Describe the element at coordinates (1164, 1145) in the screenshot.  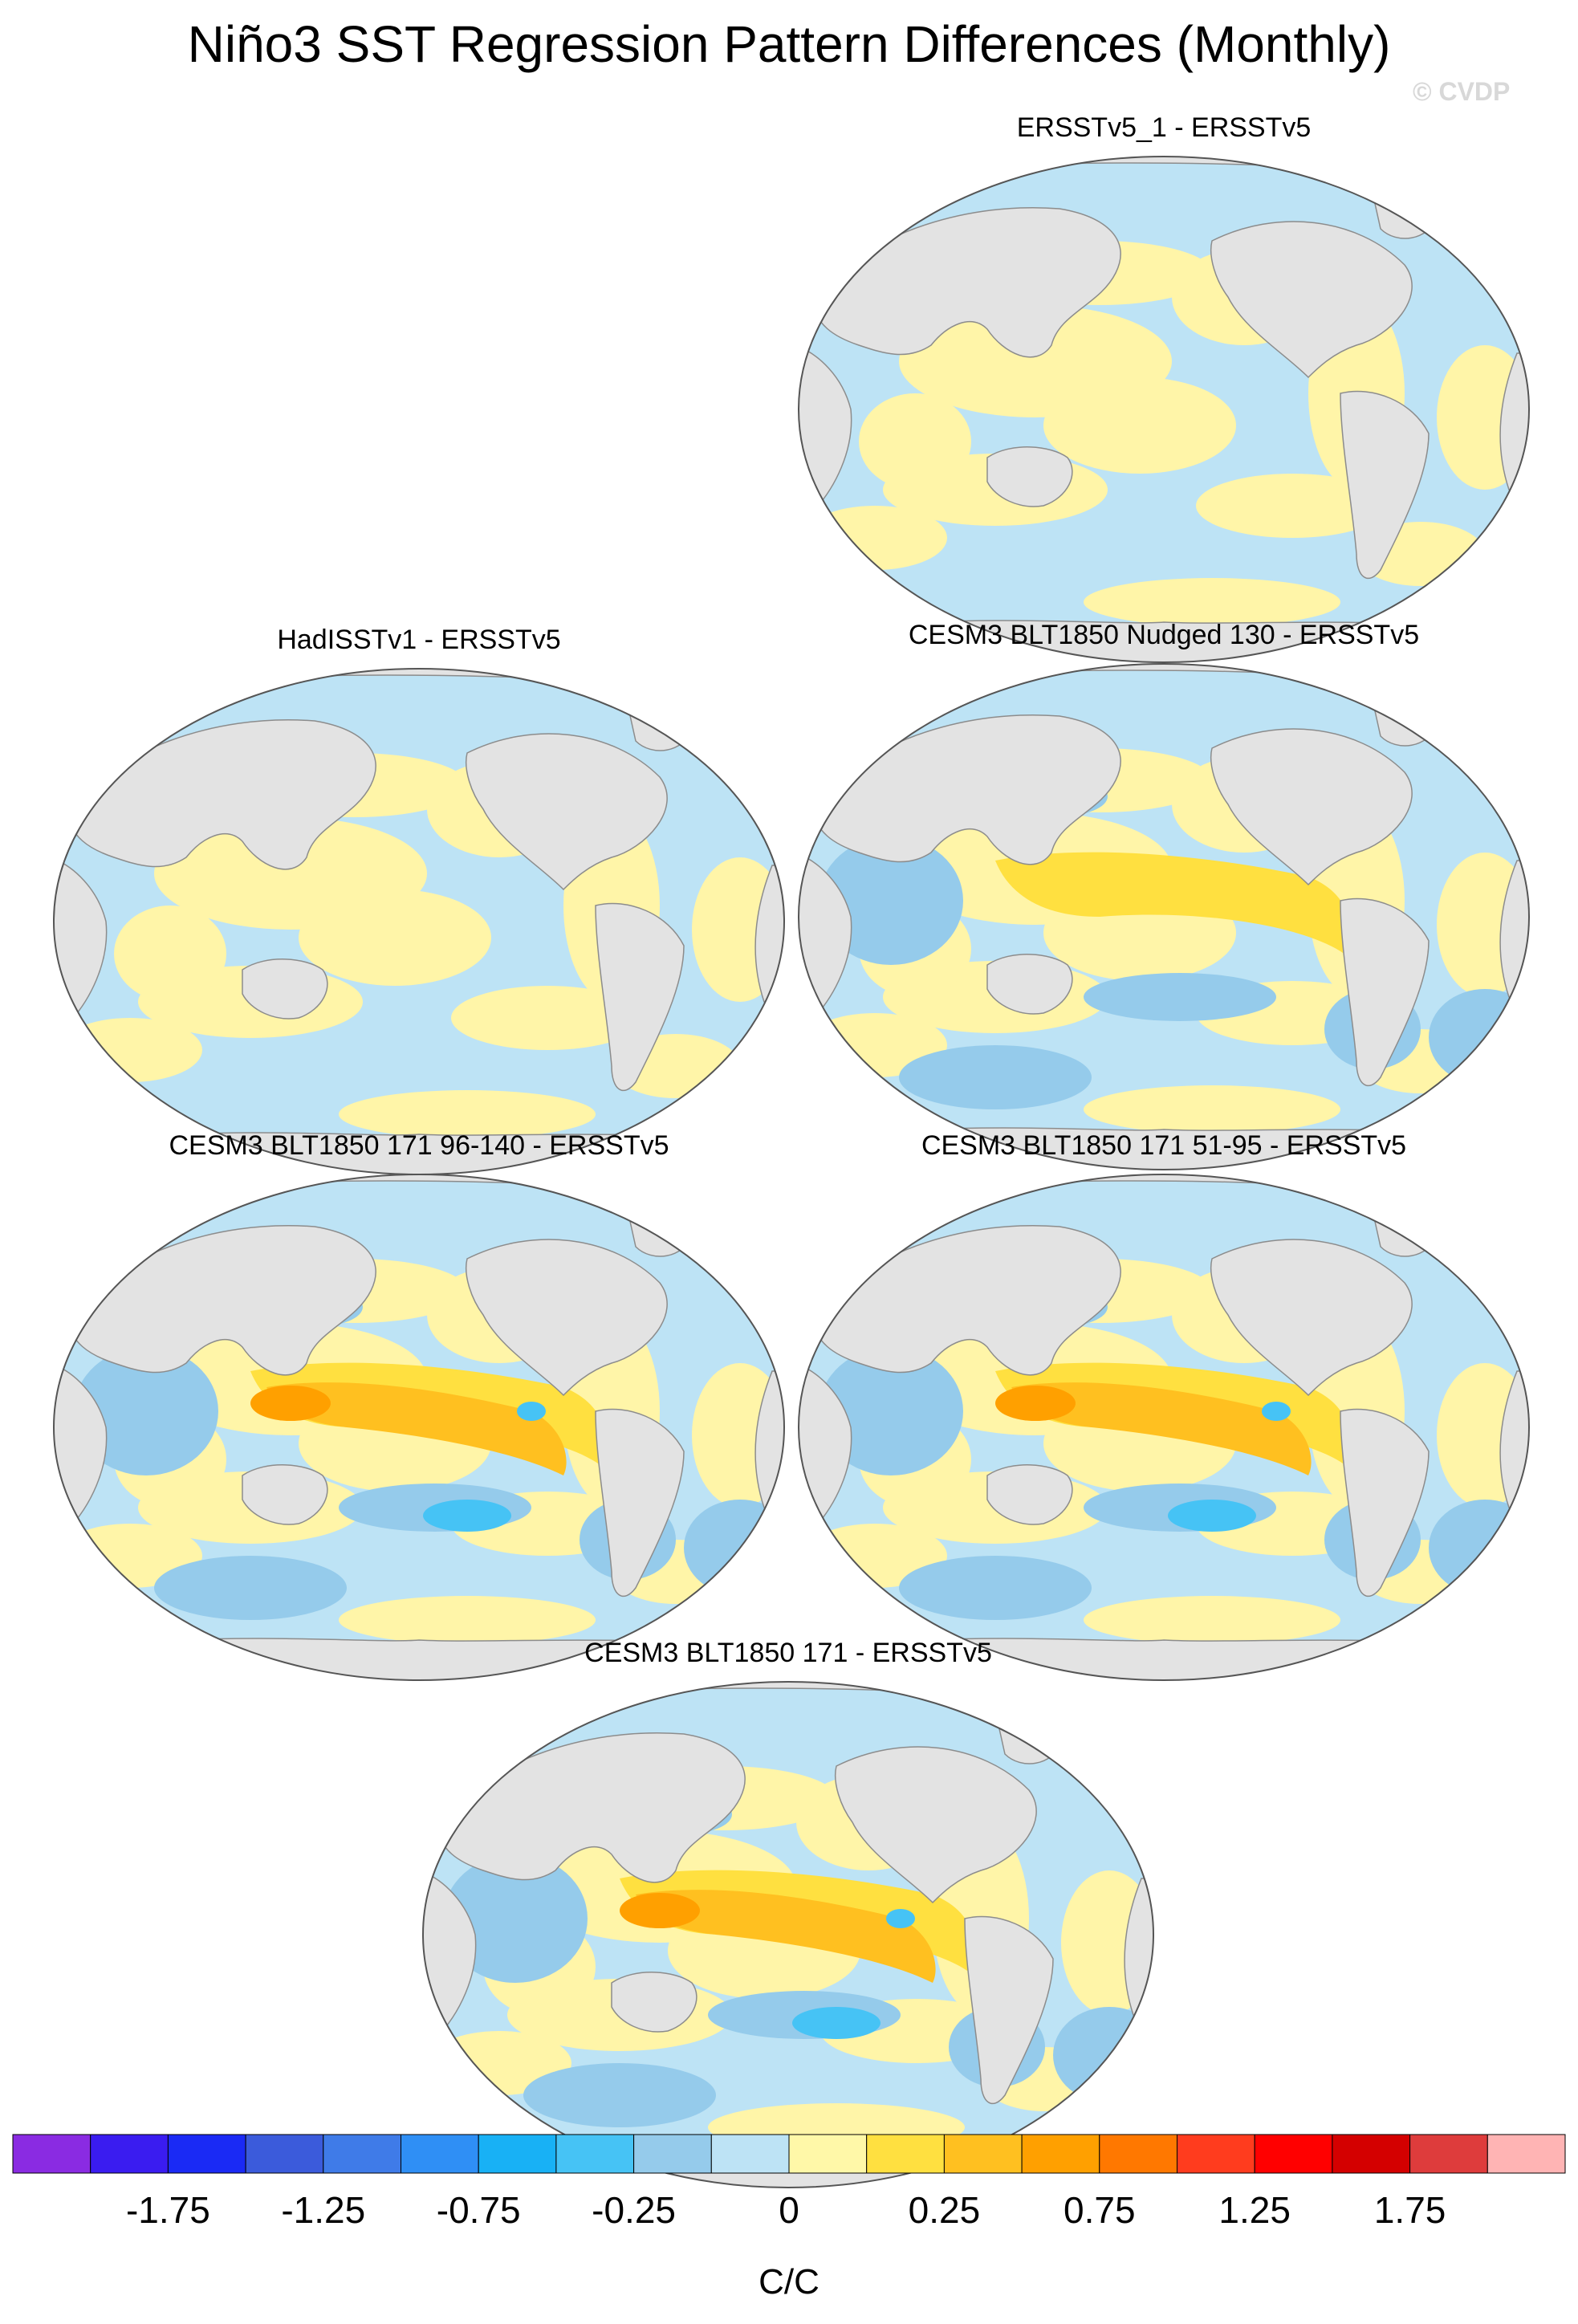
I see `panel-title: CESM3 BLT1850 171 51-95 - ERSSTv5` at that location.